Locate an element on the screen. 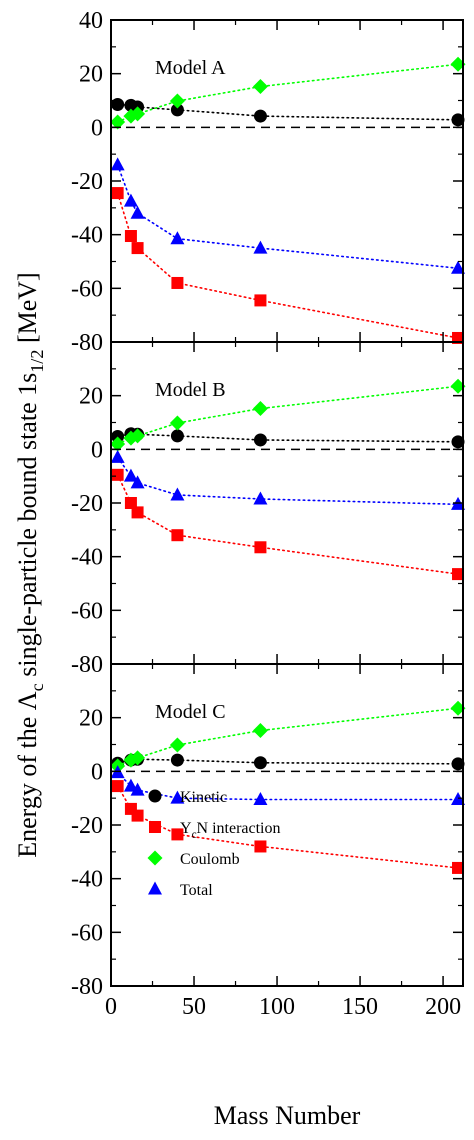 The image size is (474, 1140). y-axis-title-middle: single-particle bound state 1s is located at coordinates (27, 528).